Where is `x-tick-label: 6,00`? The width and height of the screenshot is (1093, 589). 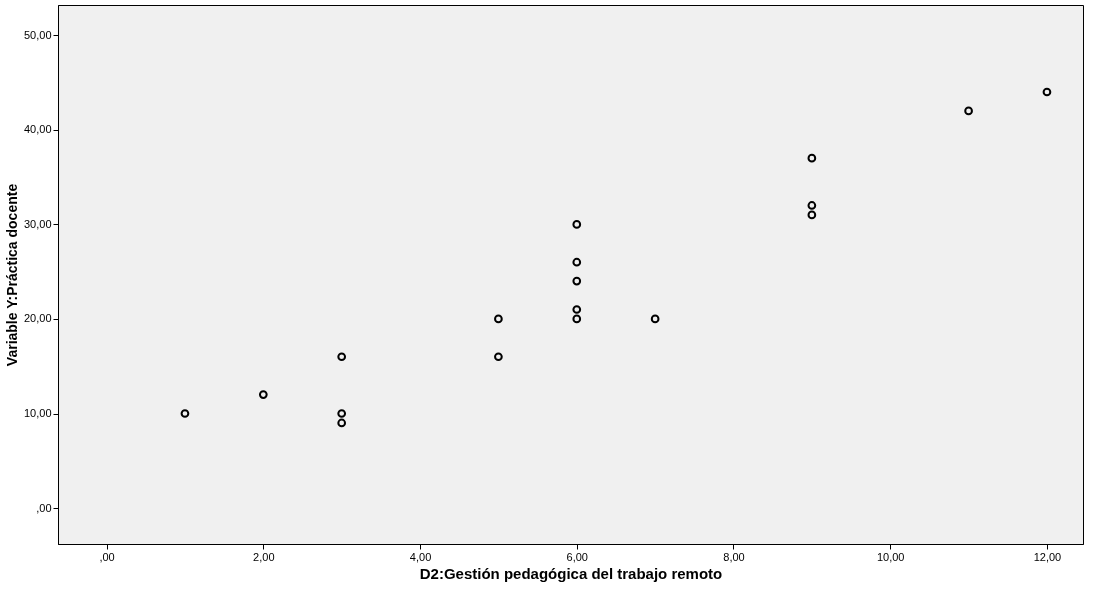 x-tick-label: 6,00 is located at coordinates (577, 556).